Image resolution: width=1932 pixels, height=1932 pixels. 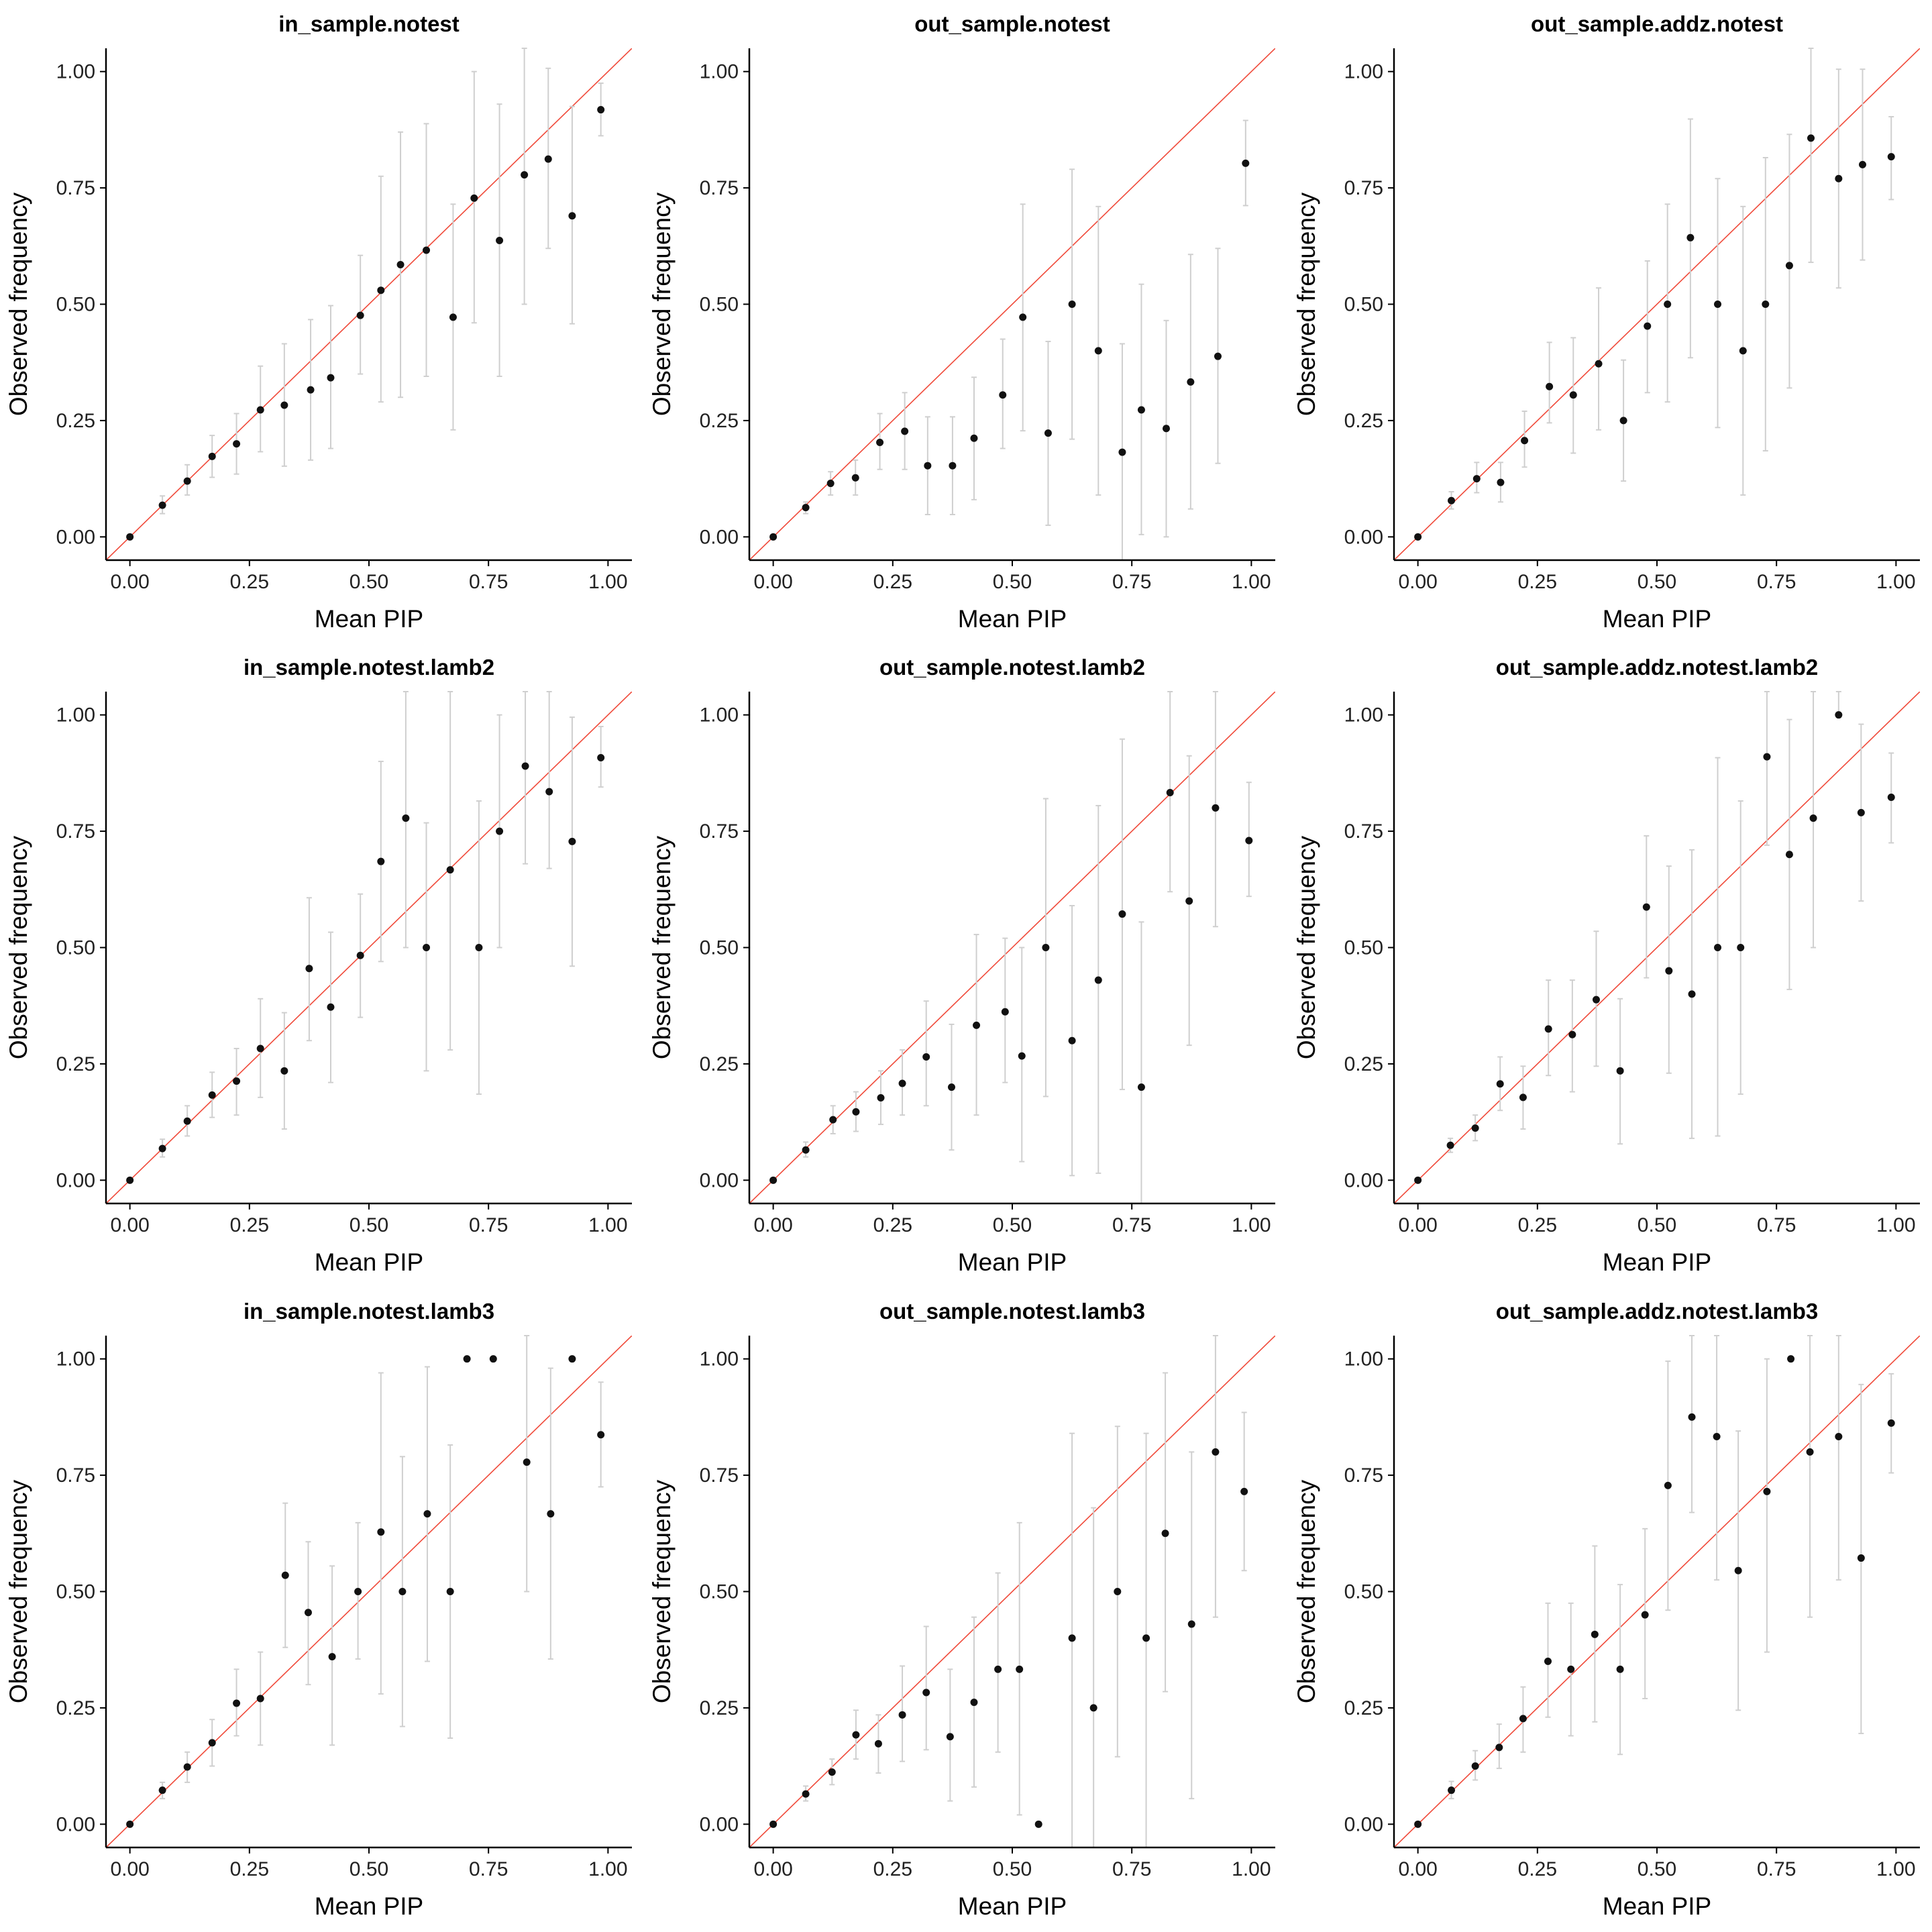 I want to click on y-tick-label: 0.75, so click(x=719, y=1475).